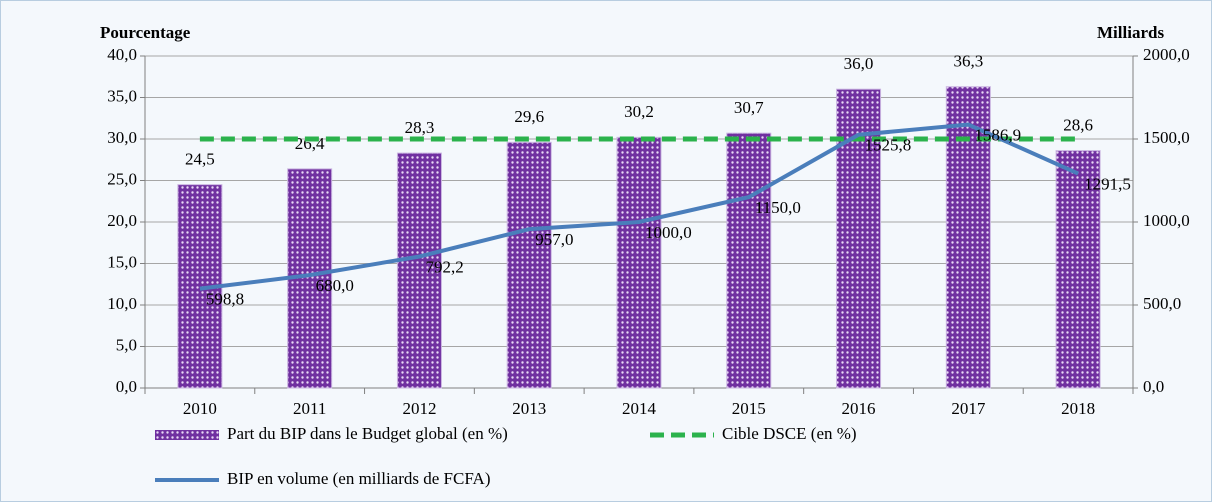  Describe the element at coordinates (122, 261) in the screenshot. I see `y-tick-label: 15,0` at that location.